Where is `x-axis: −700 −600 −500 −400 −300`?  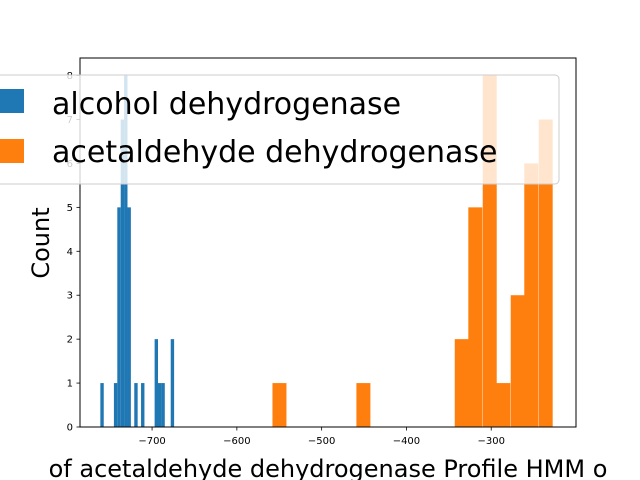 x-axis: −700 −600 −500 −400 −300 is located at coordinates (321, 437).